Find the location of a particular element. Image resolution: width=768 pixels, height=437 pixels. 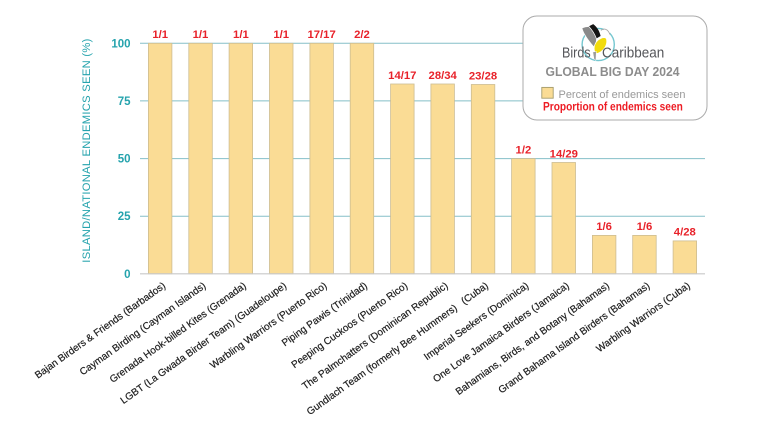

svg-text: 1/2 is located at coordinates (524, 150).